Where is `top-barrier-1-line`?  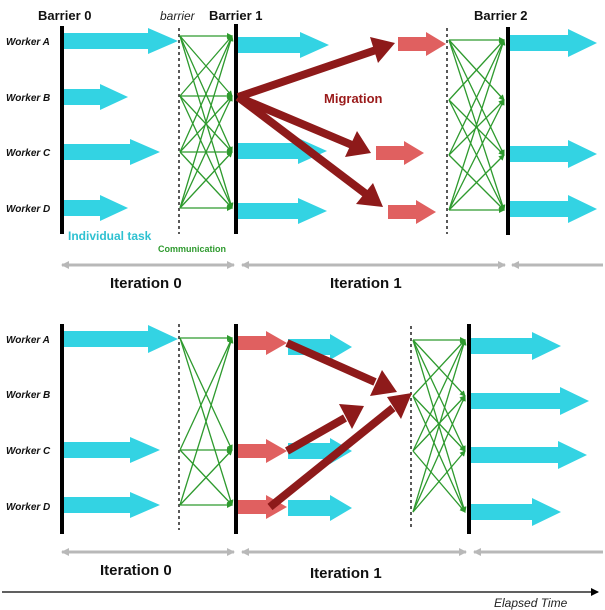 top-barrier-1-line is located at coordinates (236, 129).